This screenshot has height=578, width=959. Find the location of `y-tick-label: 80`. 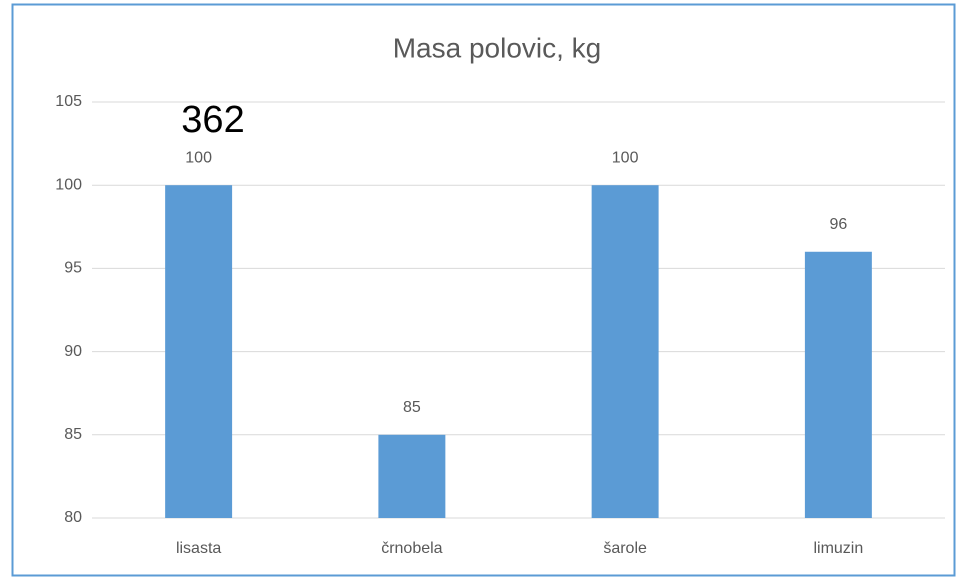

y-tick-label: 80 is located at coordinates (73, 517).